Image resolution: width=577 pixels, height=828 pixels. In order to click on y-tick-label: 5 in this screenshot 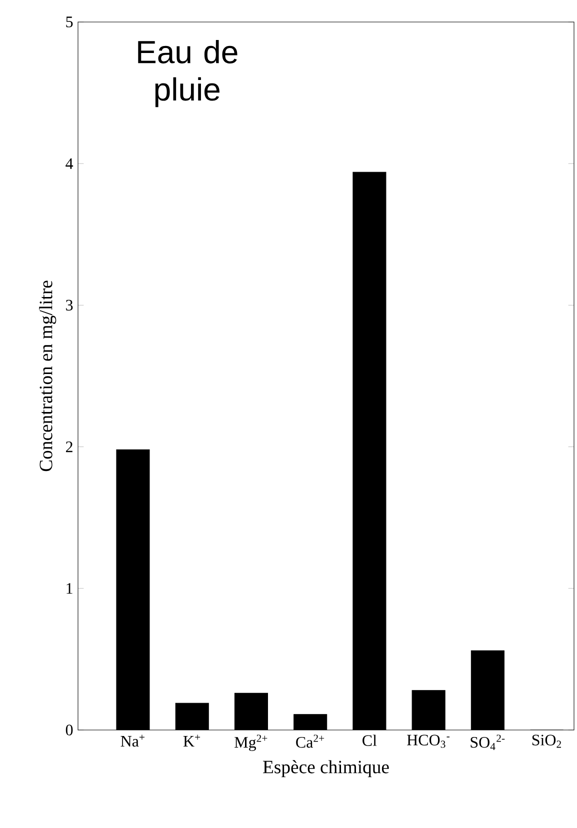, I will do `click(69, 22)`.